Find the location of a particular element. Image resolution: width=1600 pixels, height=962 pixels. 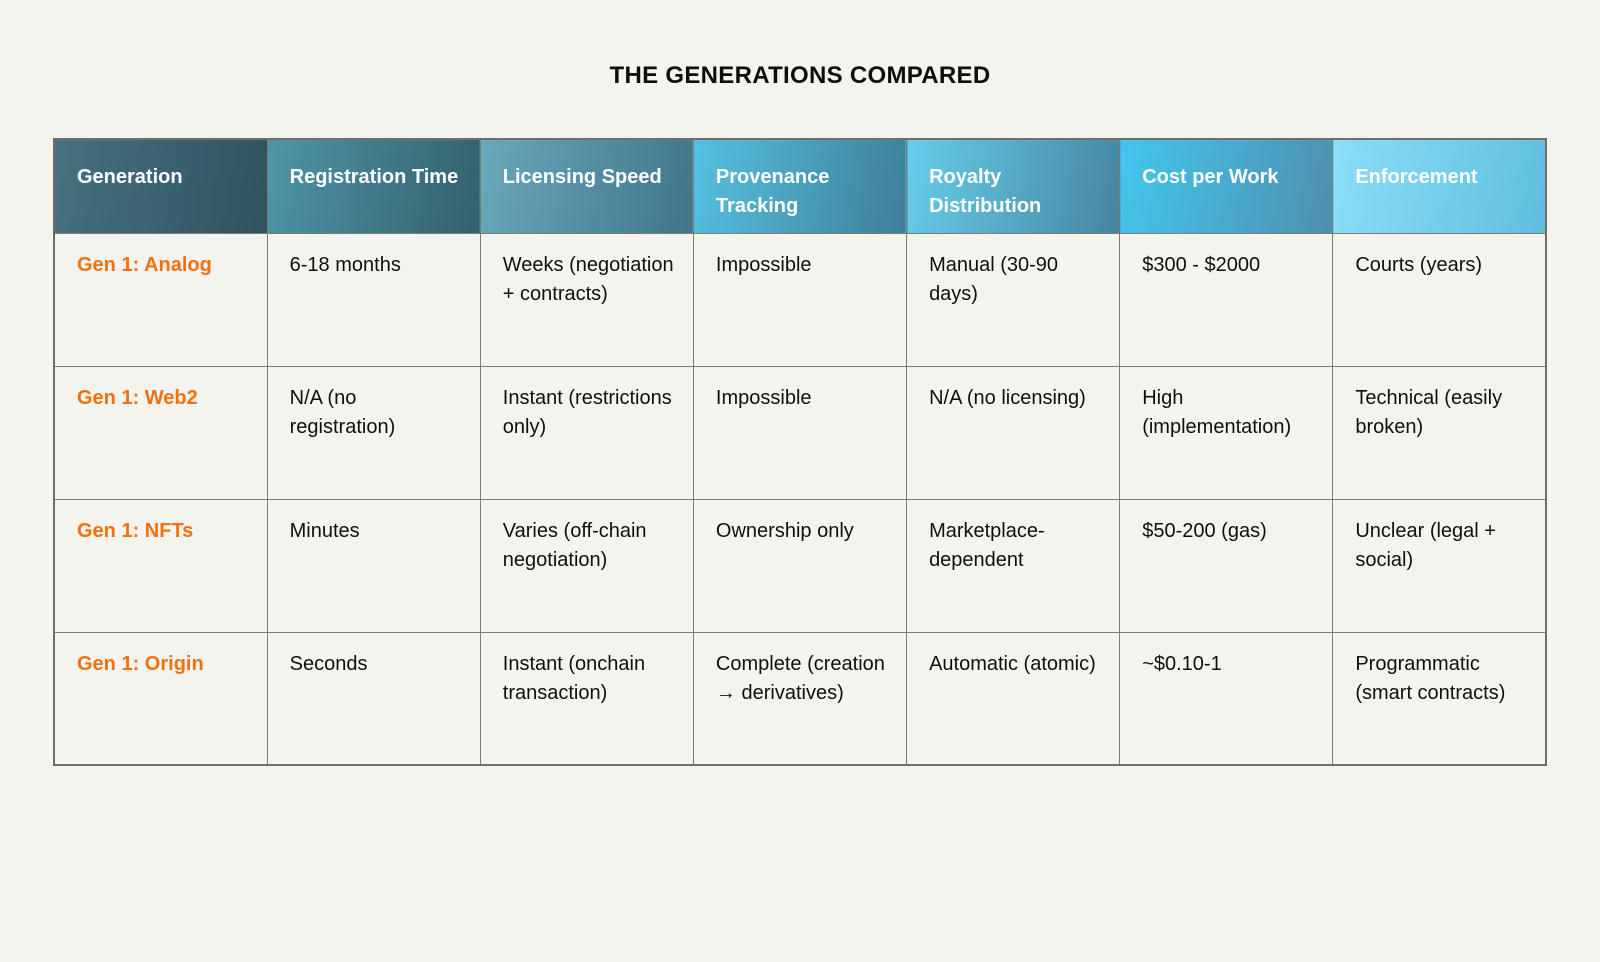

header-cell-cost-per-work: Cost per Work is located at coordinates (1226, 186).